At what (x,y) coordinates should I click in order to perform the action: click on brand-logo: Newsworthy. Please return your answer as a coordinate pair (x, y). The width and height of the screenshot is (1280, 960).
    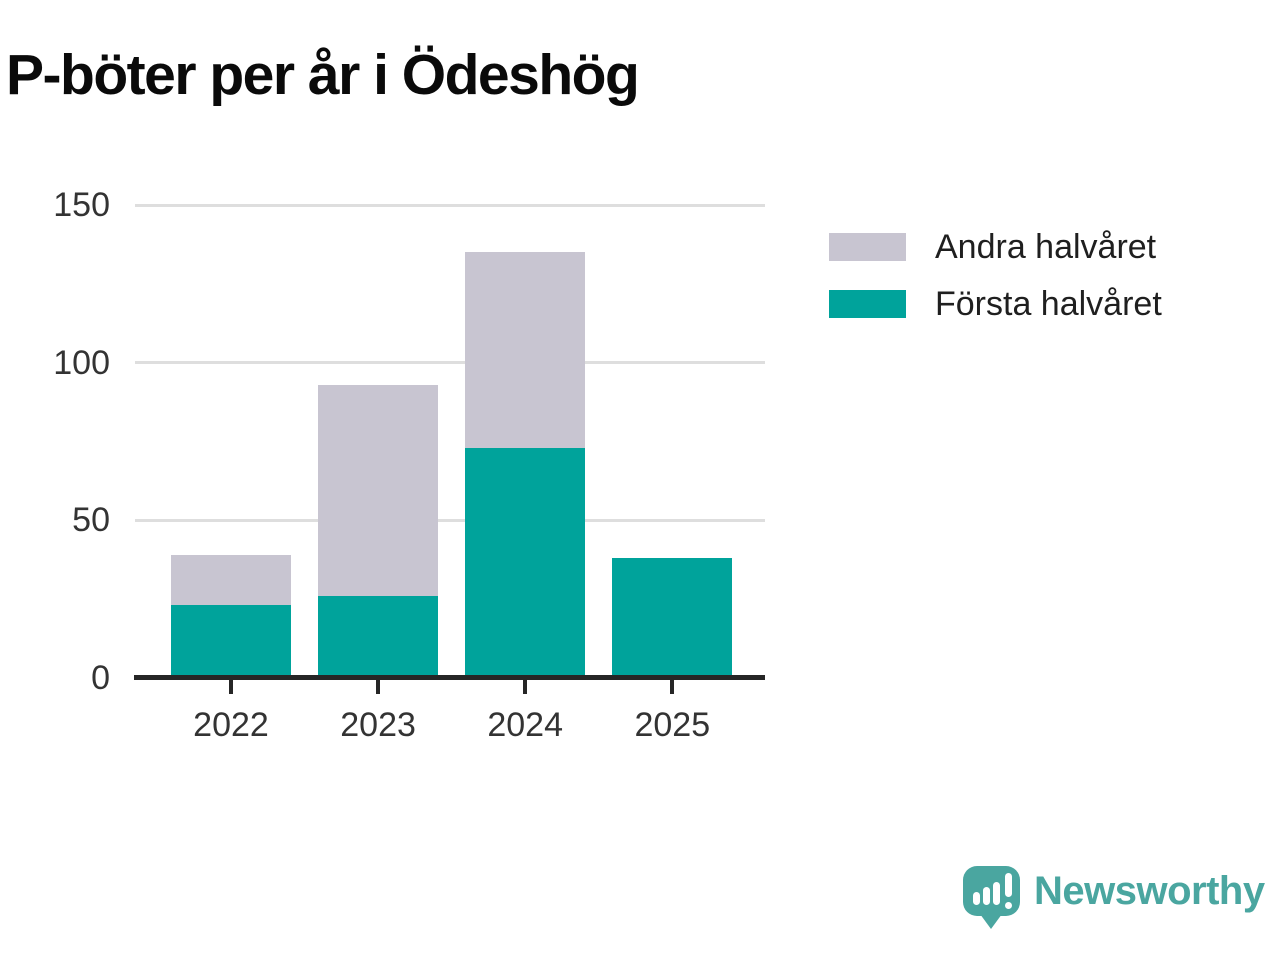
    Looking at the image, I should click on (1114, 891).